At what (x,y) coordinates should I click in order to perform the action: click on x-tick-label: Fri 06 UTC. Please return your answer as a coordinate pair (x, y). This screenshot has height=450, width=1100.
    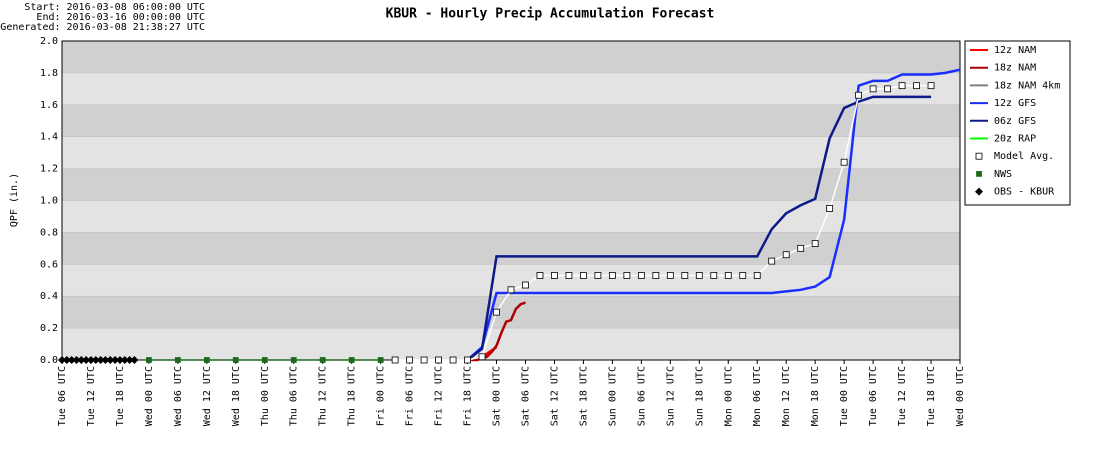
    Looking at the image, I should click on (410, 396).